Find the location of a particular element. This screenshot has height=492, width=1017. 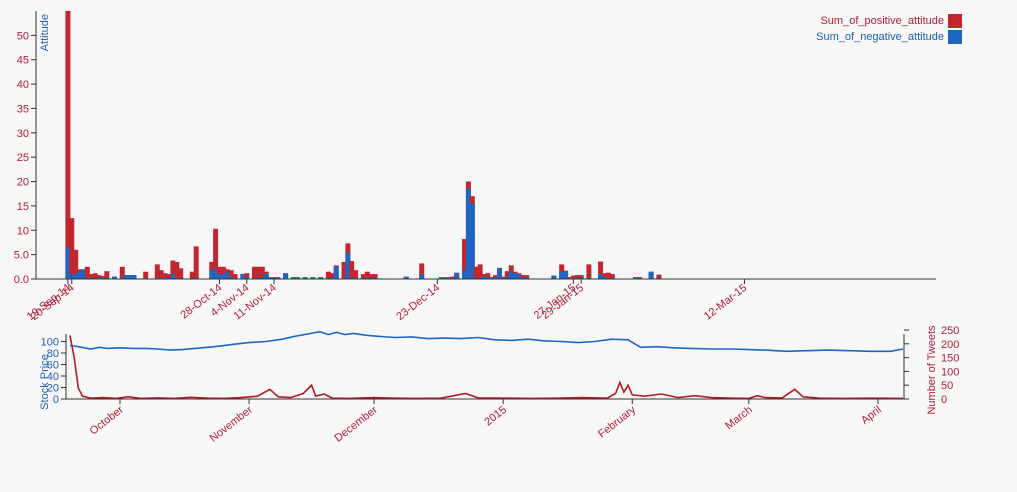

tweets-tick-label: 250 is located at coordinates (950, 331).